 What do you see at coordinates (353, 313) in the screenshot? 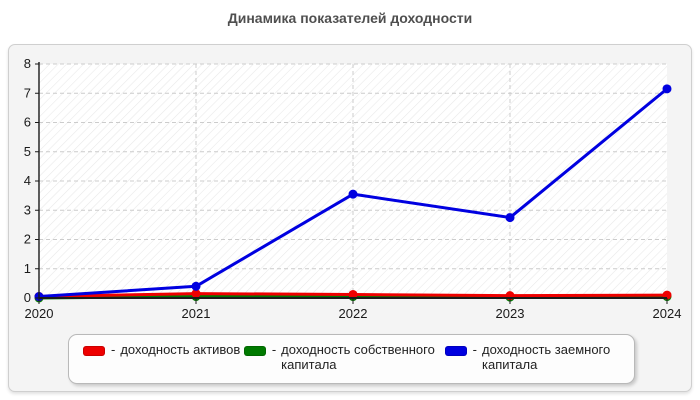
I see `x-tick-label: 2022` at bounding box center [353, 313].